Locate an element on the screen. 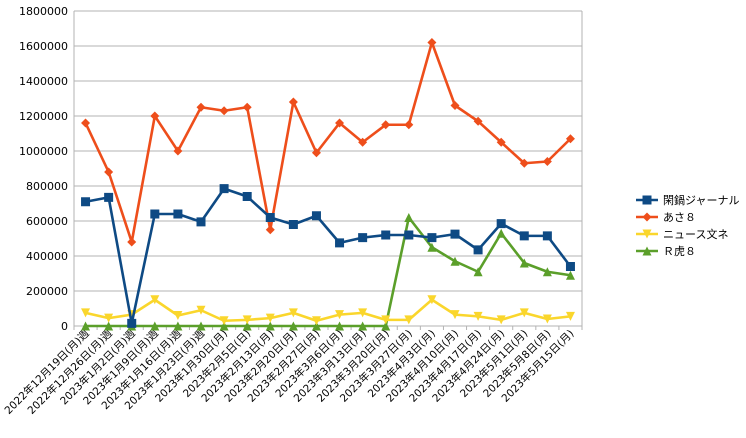 This screenshot has width=746, height=438. legend-item: あさ８ is located at coordinates (666, 217).